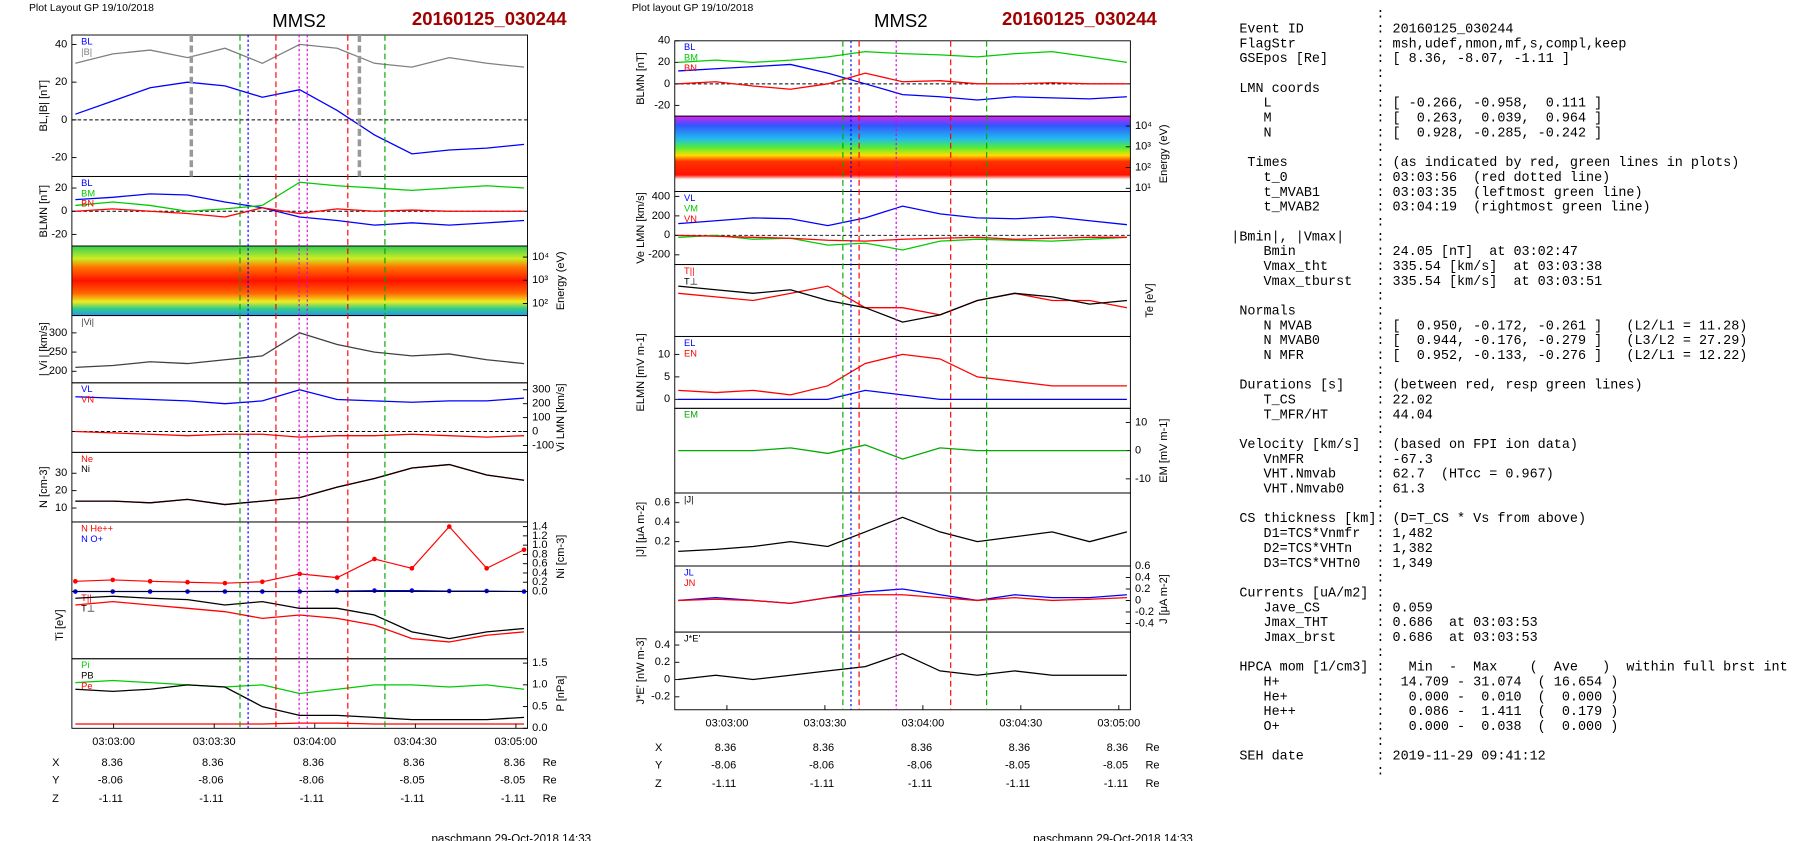 The image size is (1804, 841). I want to click on y-tick-label: 1.0, so click(539, 685).